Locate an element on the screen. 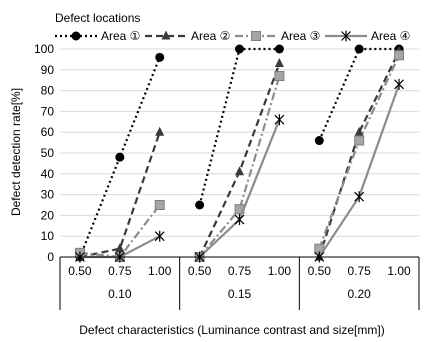  legend-item: Area ④ is located at coordinates (367, 36).